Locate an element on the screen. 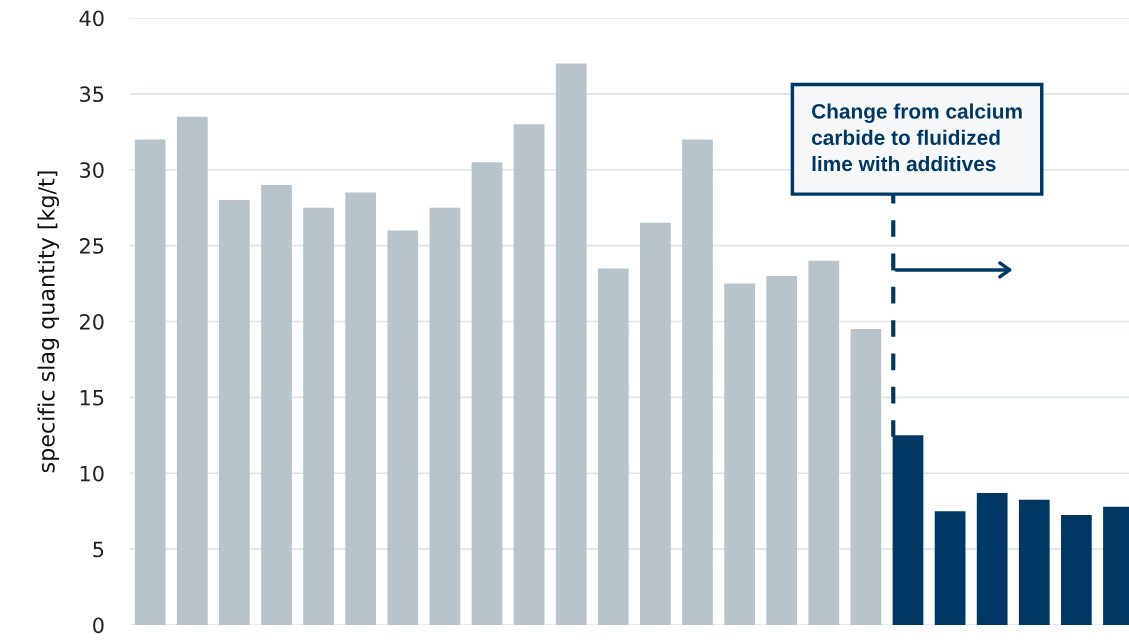 The width and height of the screenshot is (1129, 642). y-tick-label: 5 is located at coordinates (98, 549).